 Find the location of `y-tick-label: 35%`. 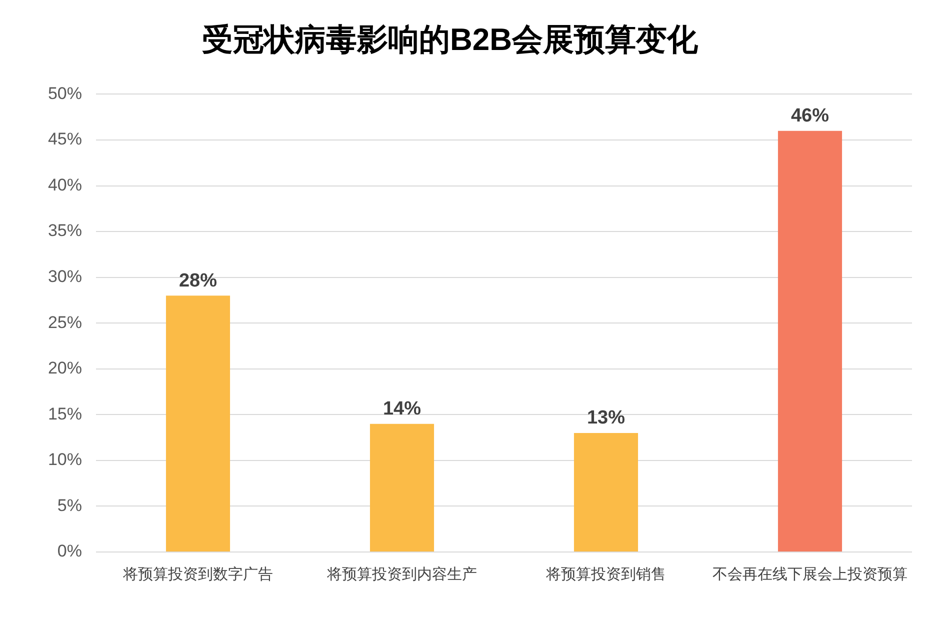

y-tick-label: 35% is located at coordinates (65, 230).